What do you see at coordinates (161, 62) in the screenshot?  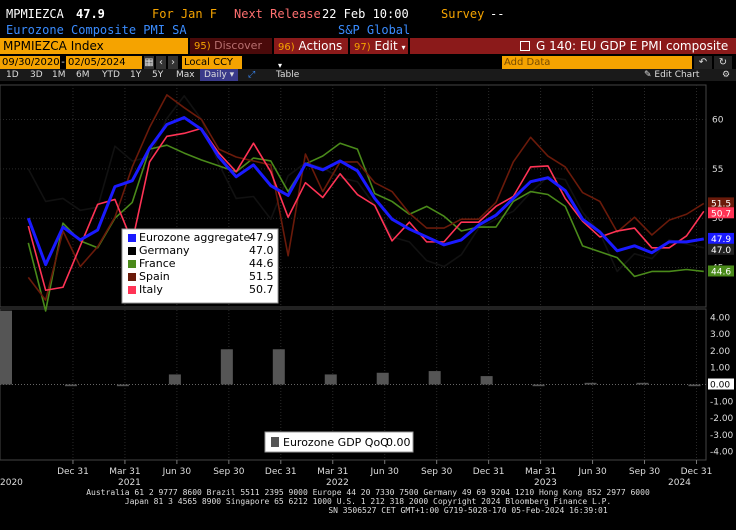 I see `prev-arrow-icon: ‹` at bounding box center [161, 62].